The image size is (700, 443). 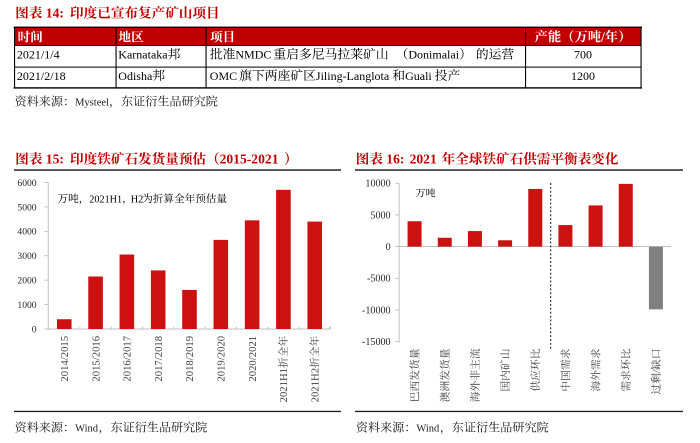 What do you see at coordinates (223, 76) in the screenshot?
I see `svg-text: OMC` at bounding box center [223, 76].